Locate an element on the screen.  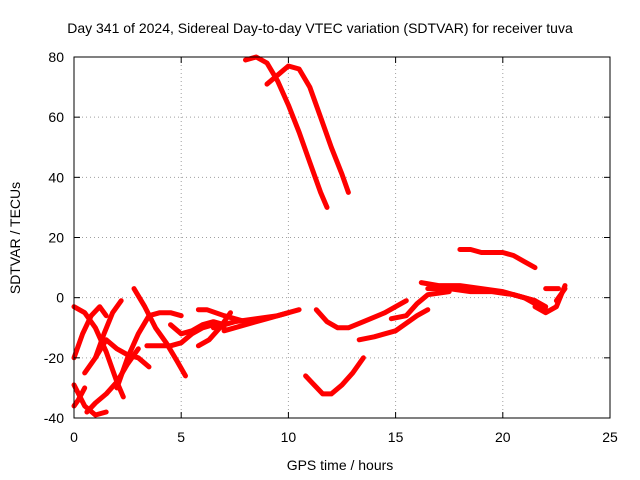
y-tick-labels: -40 -20 0 20 40 60 80 is located at coordinates (54, 237).